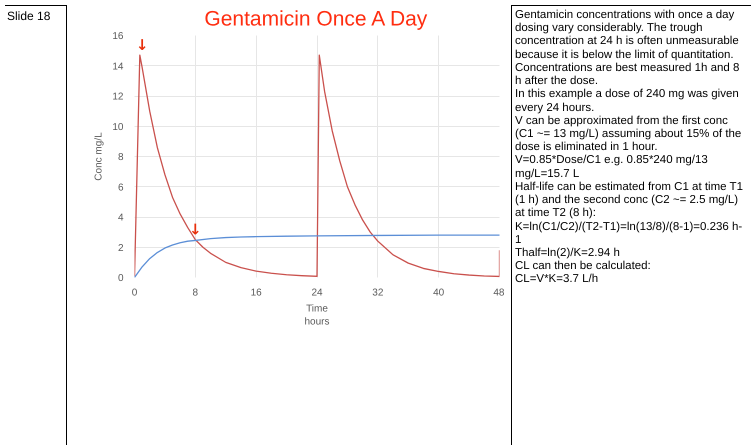 The height and width of the screenshot is (447, 752). Describe the element at coordinates (256, 293) in the screenshot. I see `x-tick-label: 16` at that location.